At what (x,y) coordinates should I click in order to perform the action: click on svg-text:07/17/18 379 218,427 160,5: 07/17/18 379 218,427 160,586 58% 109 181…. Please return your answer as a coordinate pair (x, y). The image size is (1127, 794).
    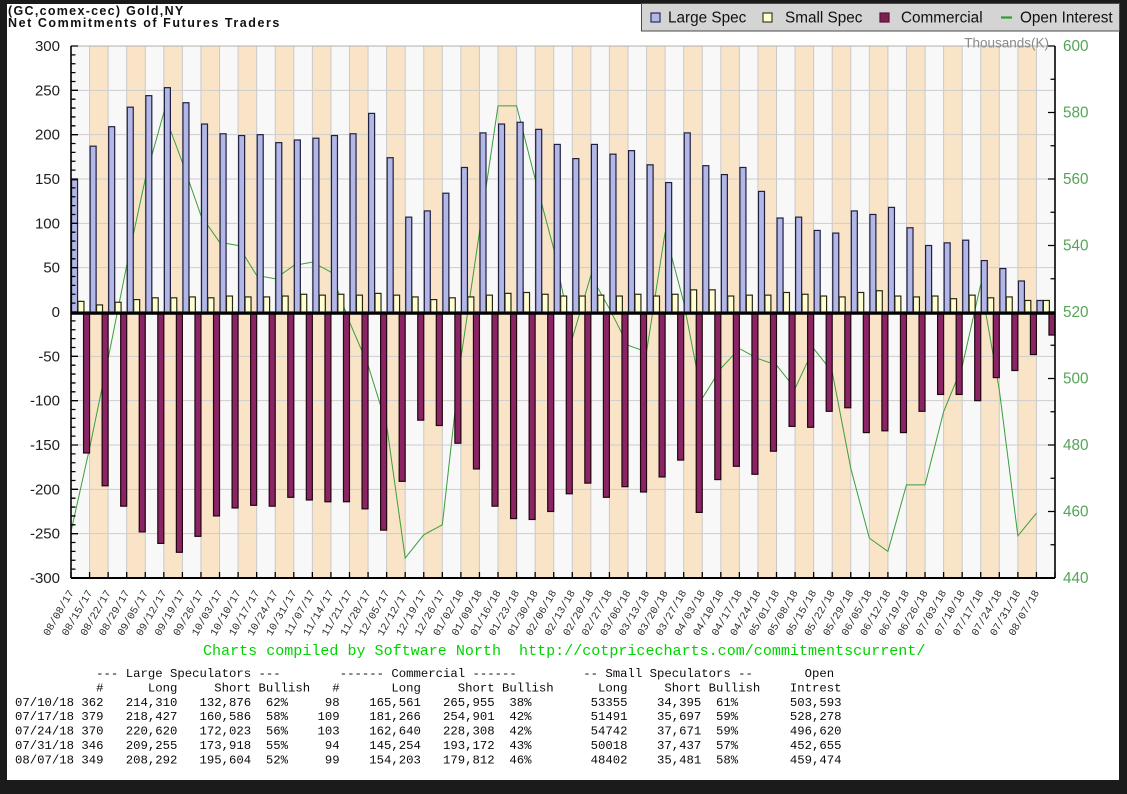
    Looking at the image, I should click on (428, 717).